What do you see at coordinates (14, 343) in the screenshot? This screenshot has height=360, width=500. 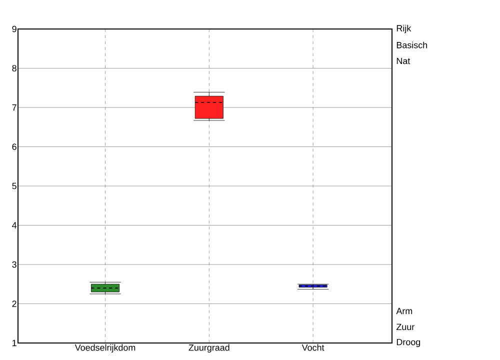 I see `y-tick-label: 1` at bounding box center [14, 343].